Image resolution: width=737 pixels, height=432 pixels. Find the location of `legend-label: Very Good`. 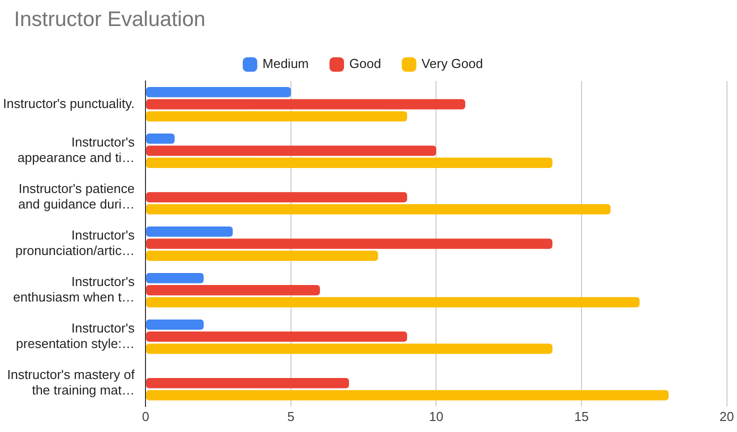

legend-label: Very Good is located at coordinates (452, 64).